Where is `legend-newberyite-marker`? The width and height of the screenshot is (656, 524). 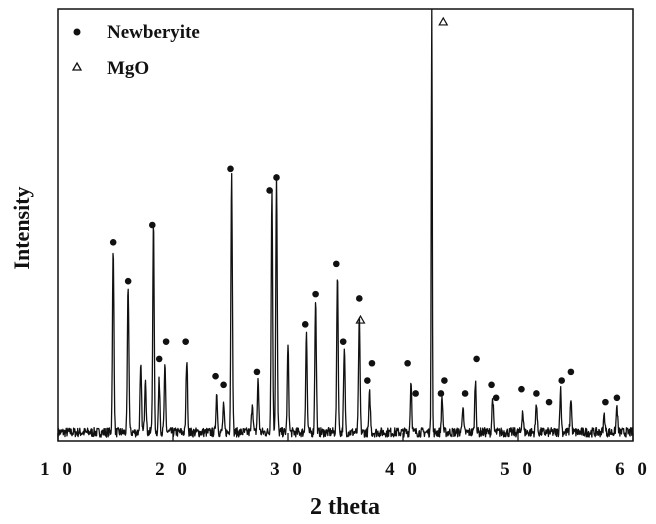
legend-newberyite-marker is located at coordinates (77, 32).